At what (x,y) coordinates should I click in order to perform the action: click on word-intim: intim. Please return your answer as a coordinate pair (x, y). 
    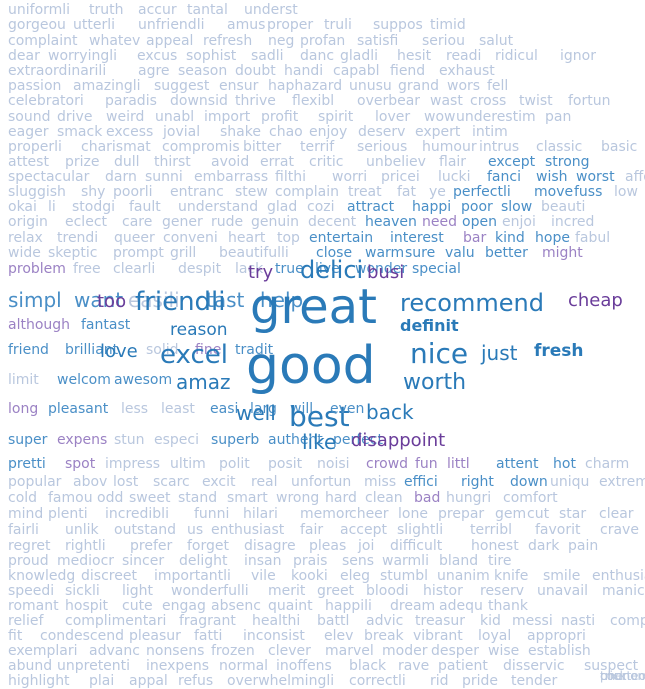
    Looking at the image, I should click on (490, 132).